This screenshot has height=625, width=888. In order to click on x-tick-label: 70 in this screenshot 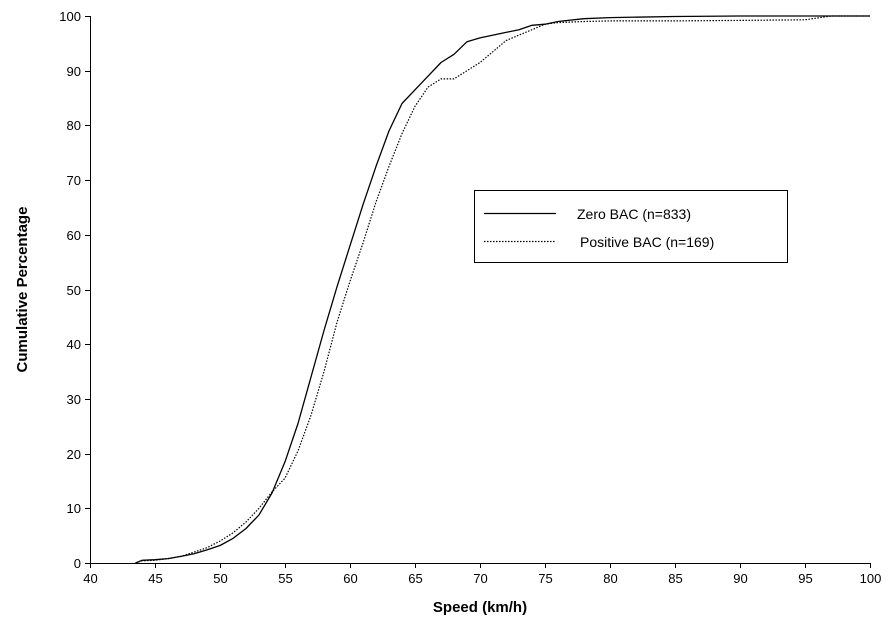, I will do `click(480, 578)`.